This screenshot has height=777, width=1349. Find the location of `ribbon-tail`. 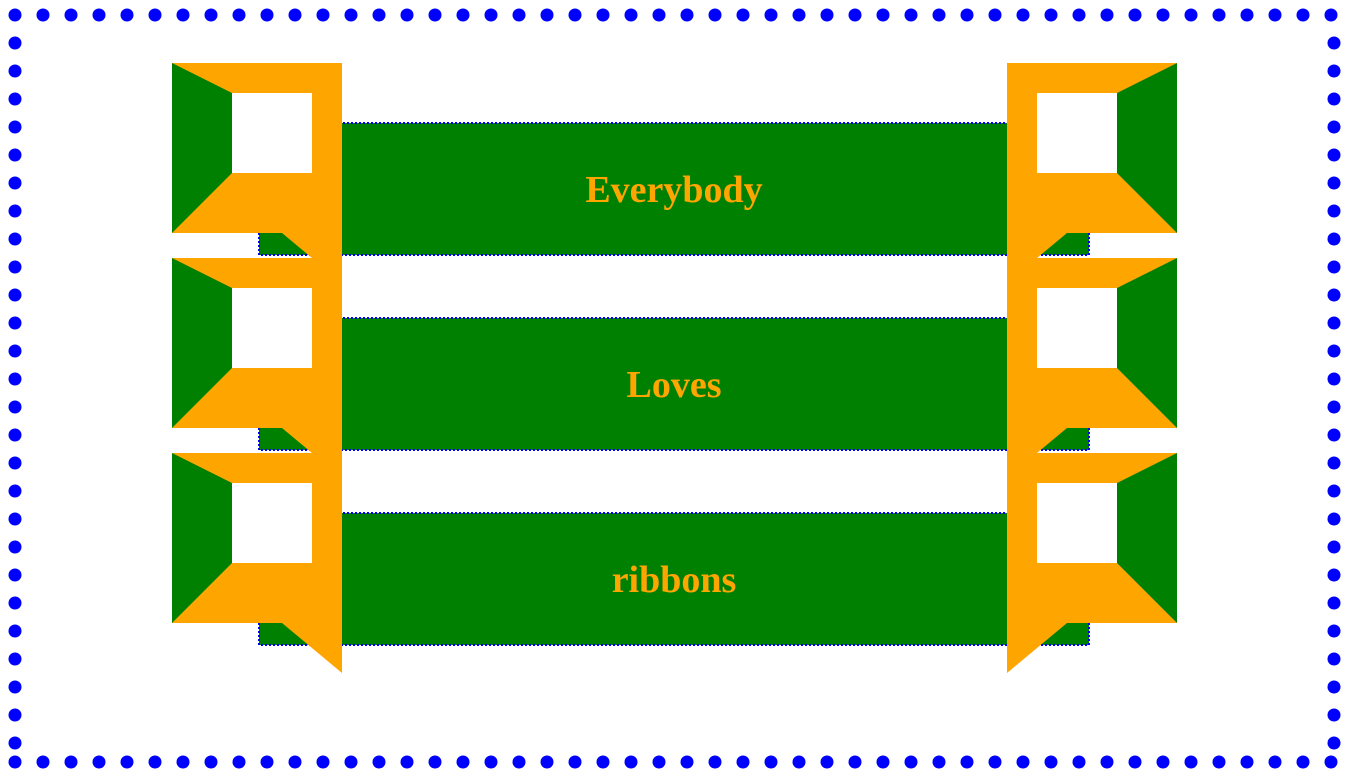

ribbon-tail is located at coordinates (312, 648).